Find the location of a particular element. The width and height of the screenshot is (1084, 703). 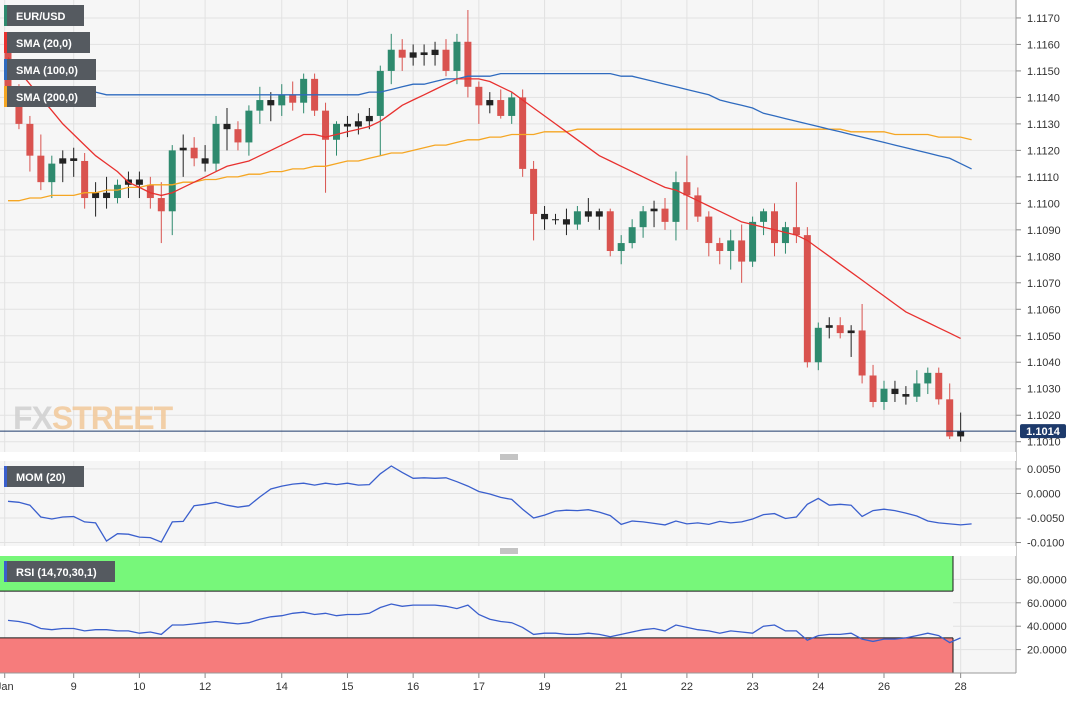

sma100-line is located at coordinates (490, 121).